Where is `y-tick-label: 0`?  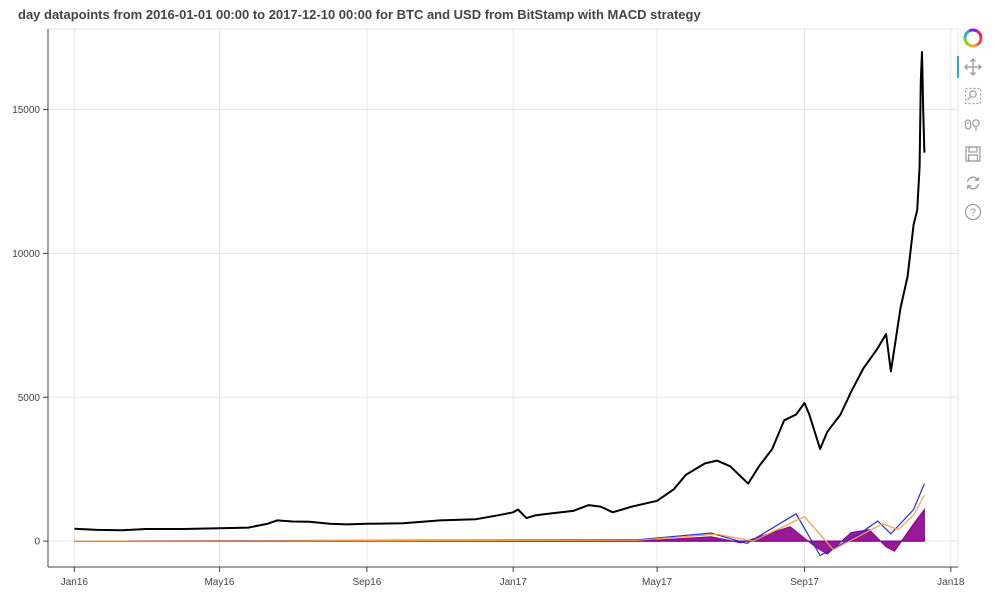 y-tick-label: 0 is located at coordinates (37, 542).